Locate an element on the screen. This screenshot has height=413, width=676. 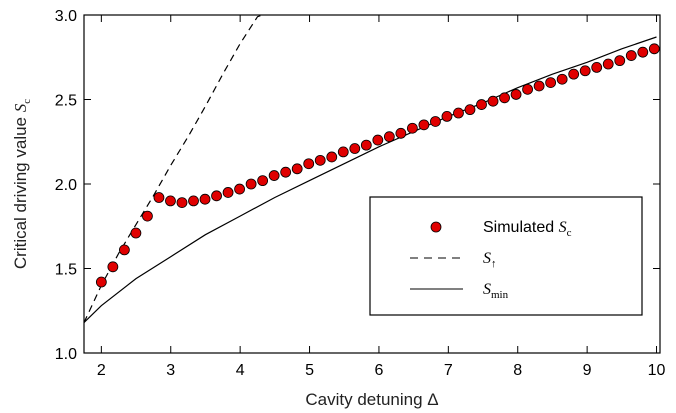
legend-label-s-min-symbol: S is located at coordinates (487, 289).